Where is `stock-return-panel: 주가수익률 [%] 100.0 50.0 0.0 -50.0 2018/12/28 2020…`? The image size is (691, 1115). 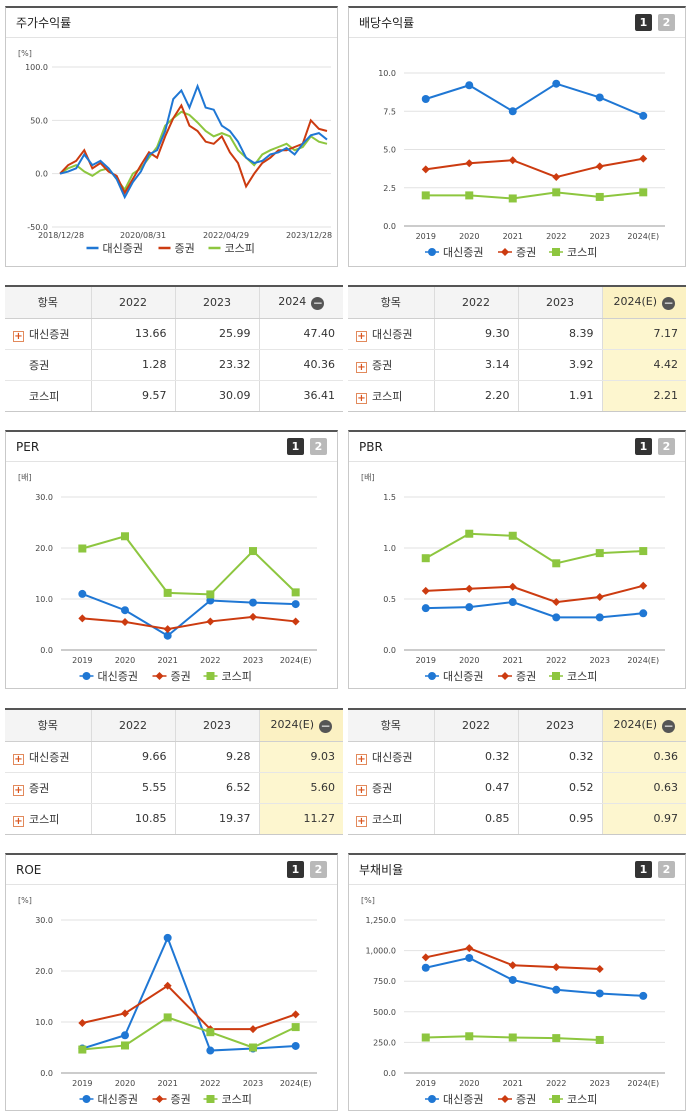
stock-return-panel: 주가수익률 [%] 100.0 50.0 0.0 -50.0 2018/12/28 2020… is located at coordinates (171, 136).